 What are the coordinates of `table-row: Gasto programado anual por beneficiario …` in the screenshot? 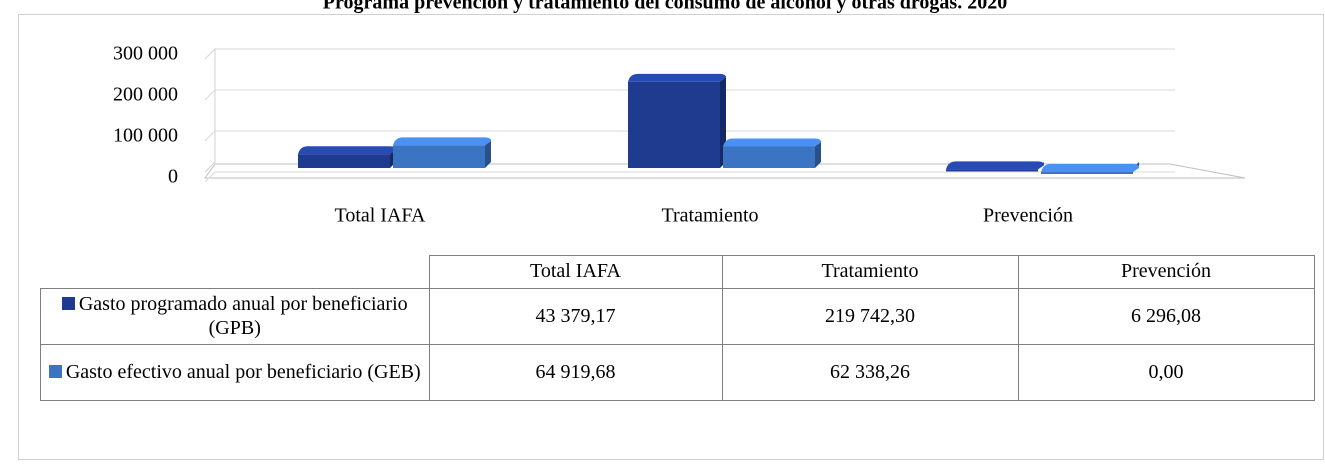 It's located at (677, 316).